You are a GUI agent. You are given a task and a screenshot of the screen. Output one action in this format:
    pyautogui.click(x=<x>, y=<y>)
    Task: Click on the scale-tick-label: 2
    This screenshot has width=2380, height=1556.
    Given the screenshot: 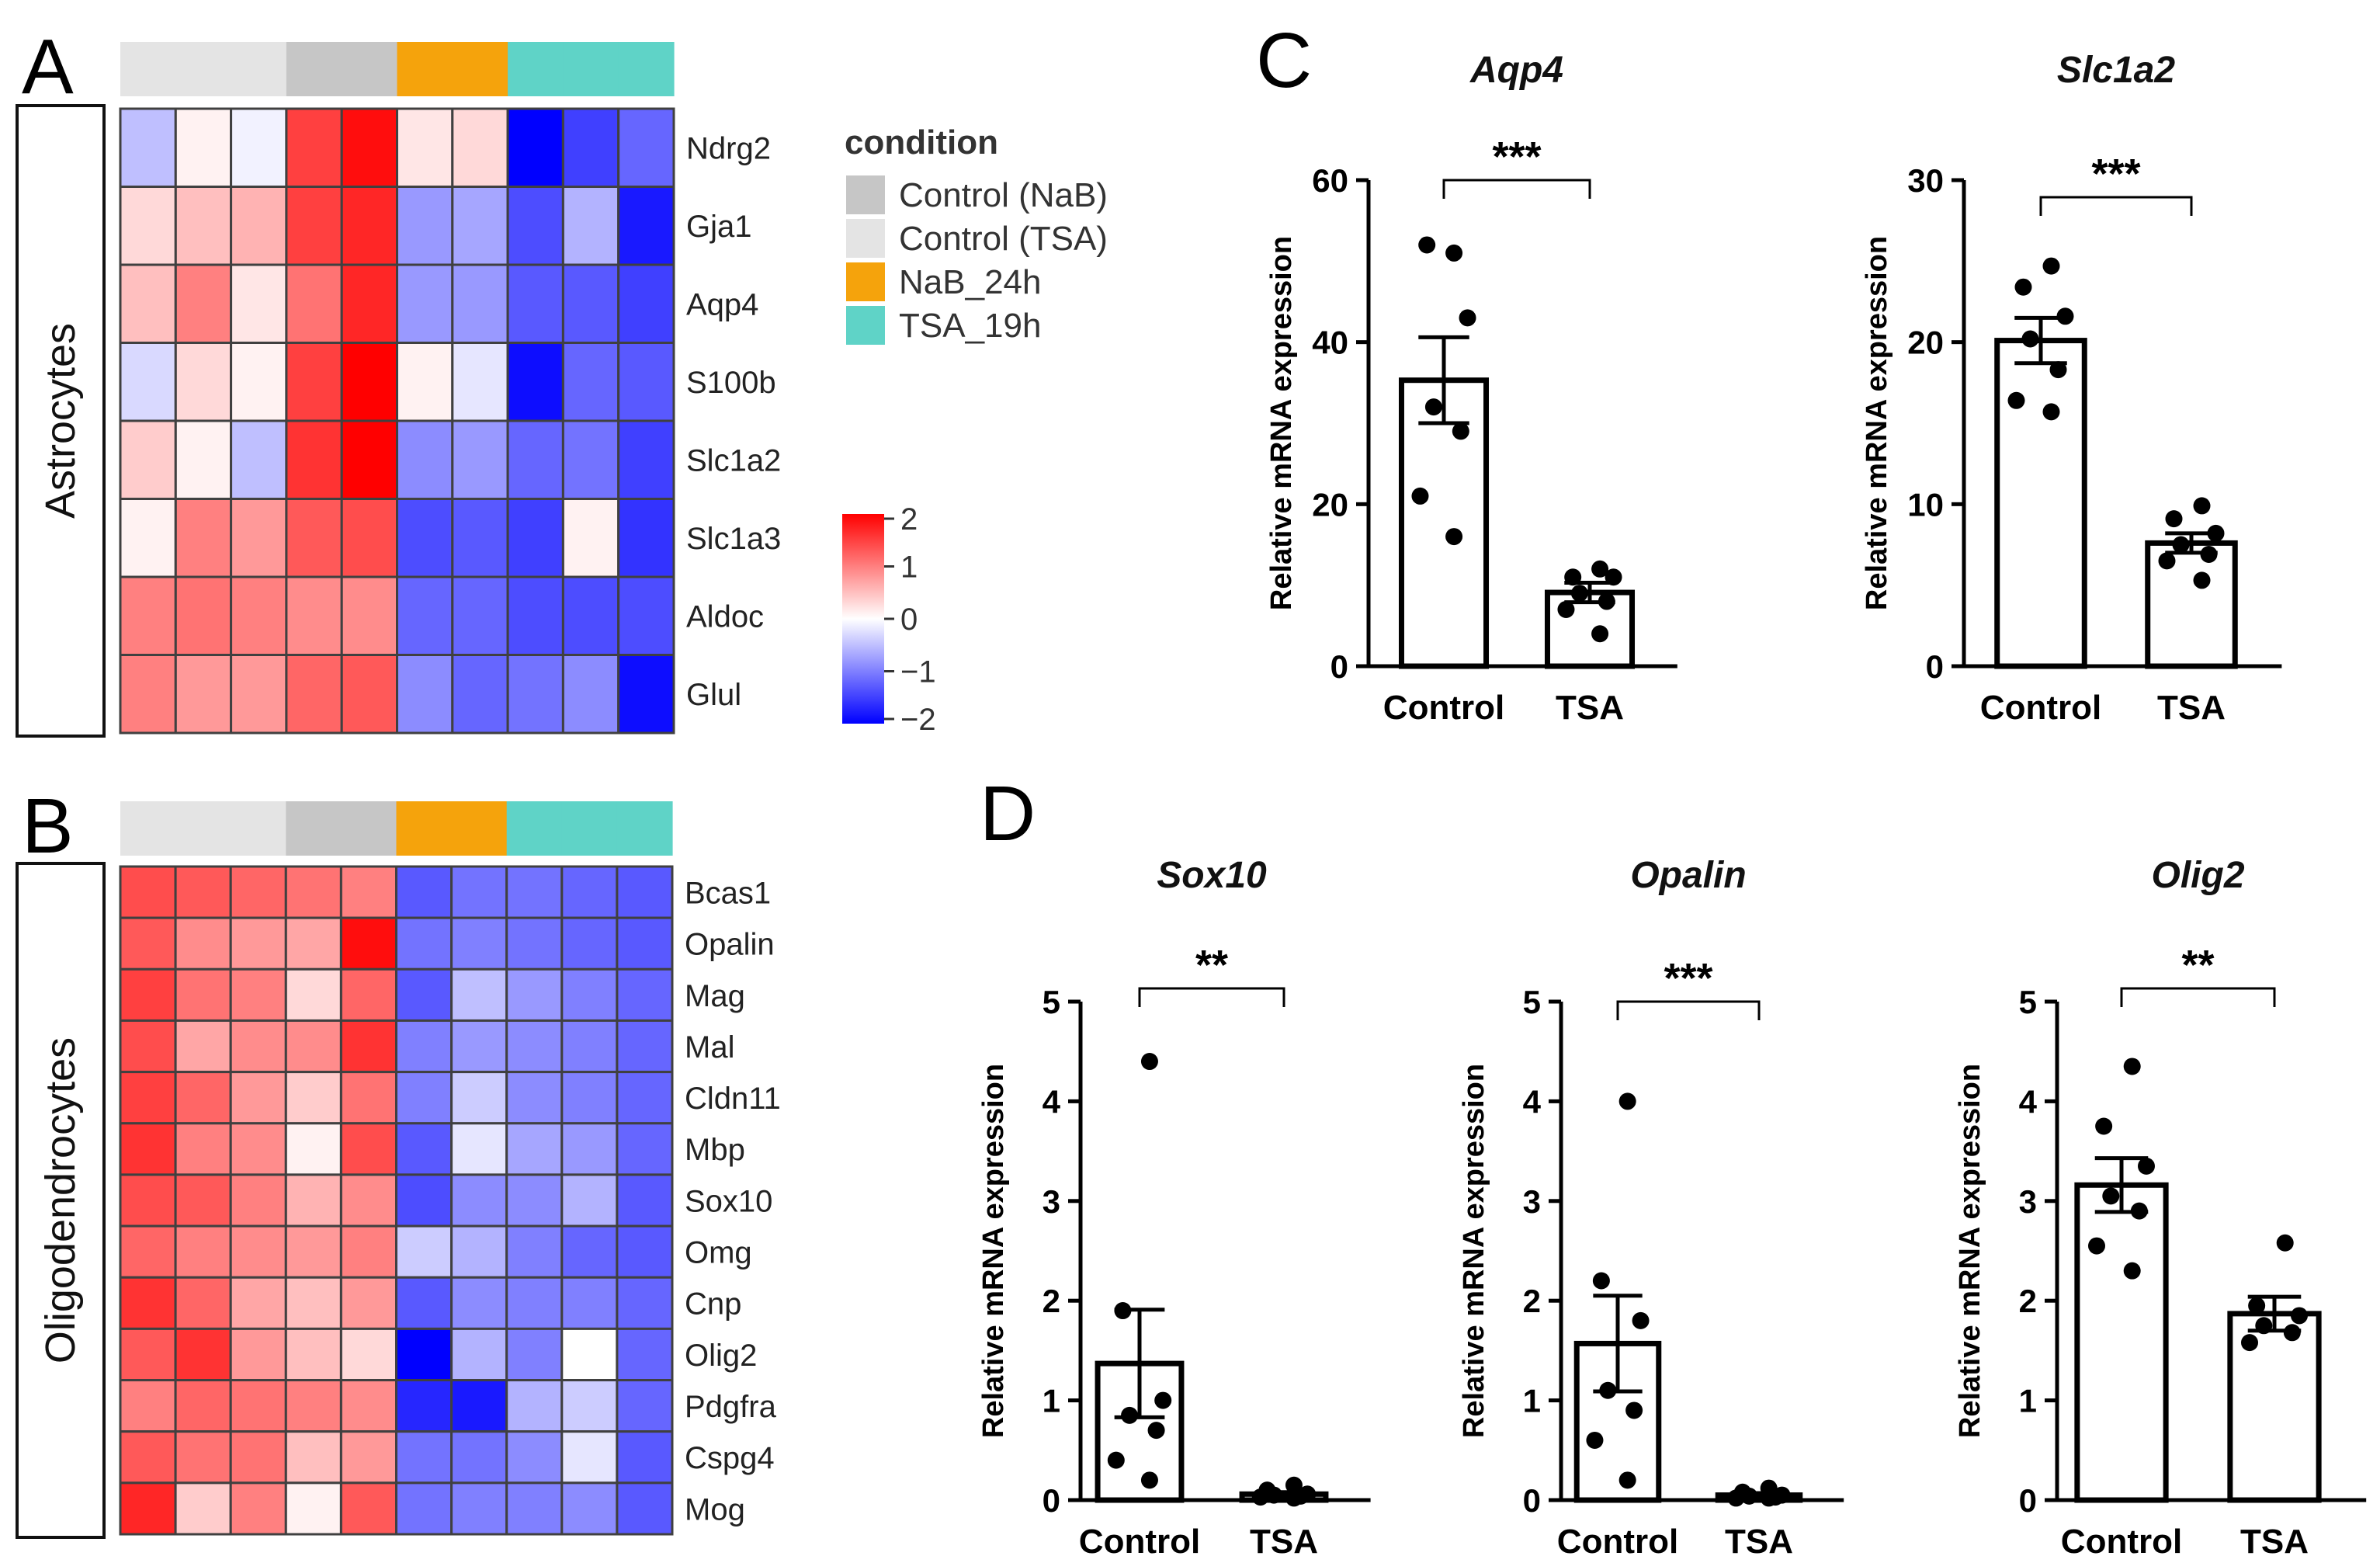 What is the action you would take?
    pyautogui.click(x=909, y=519)
    